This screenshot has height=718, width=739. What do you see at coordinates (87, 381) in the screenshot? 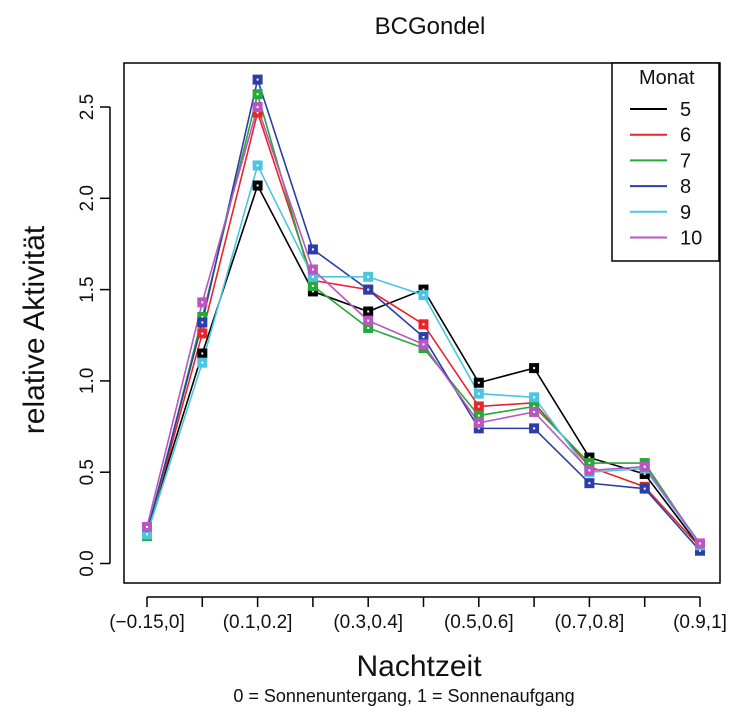
I see `y-tick-label: 1.0` at bounding box center [87, 381].